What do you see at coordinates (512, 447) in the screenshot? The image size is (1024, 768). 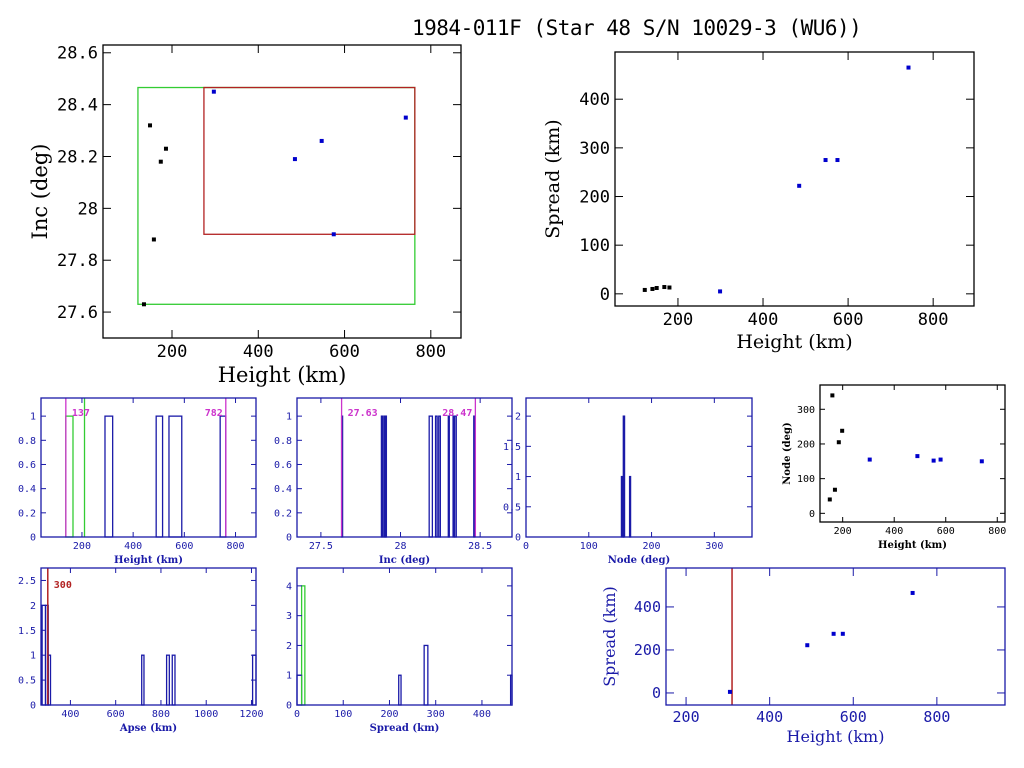 I see `y-tick-label: 1.5` at bounding box center [512, 447].